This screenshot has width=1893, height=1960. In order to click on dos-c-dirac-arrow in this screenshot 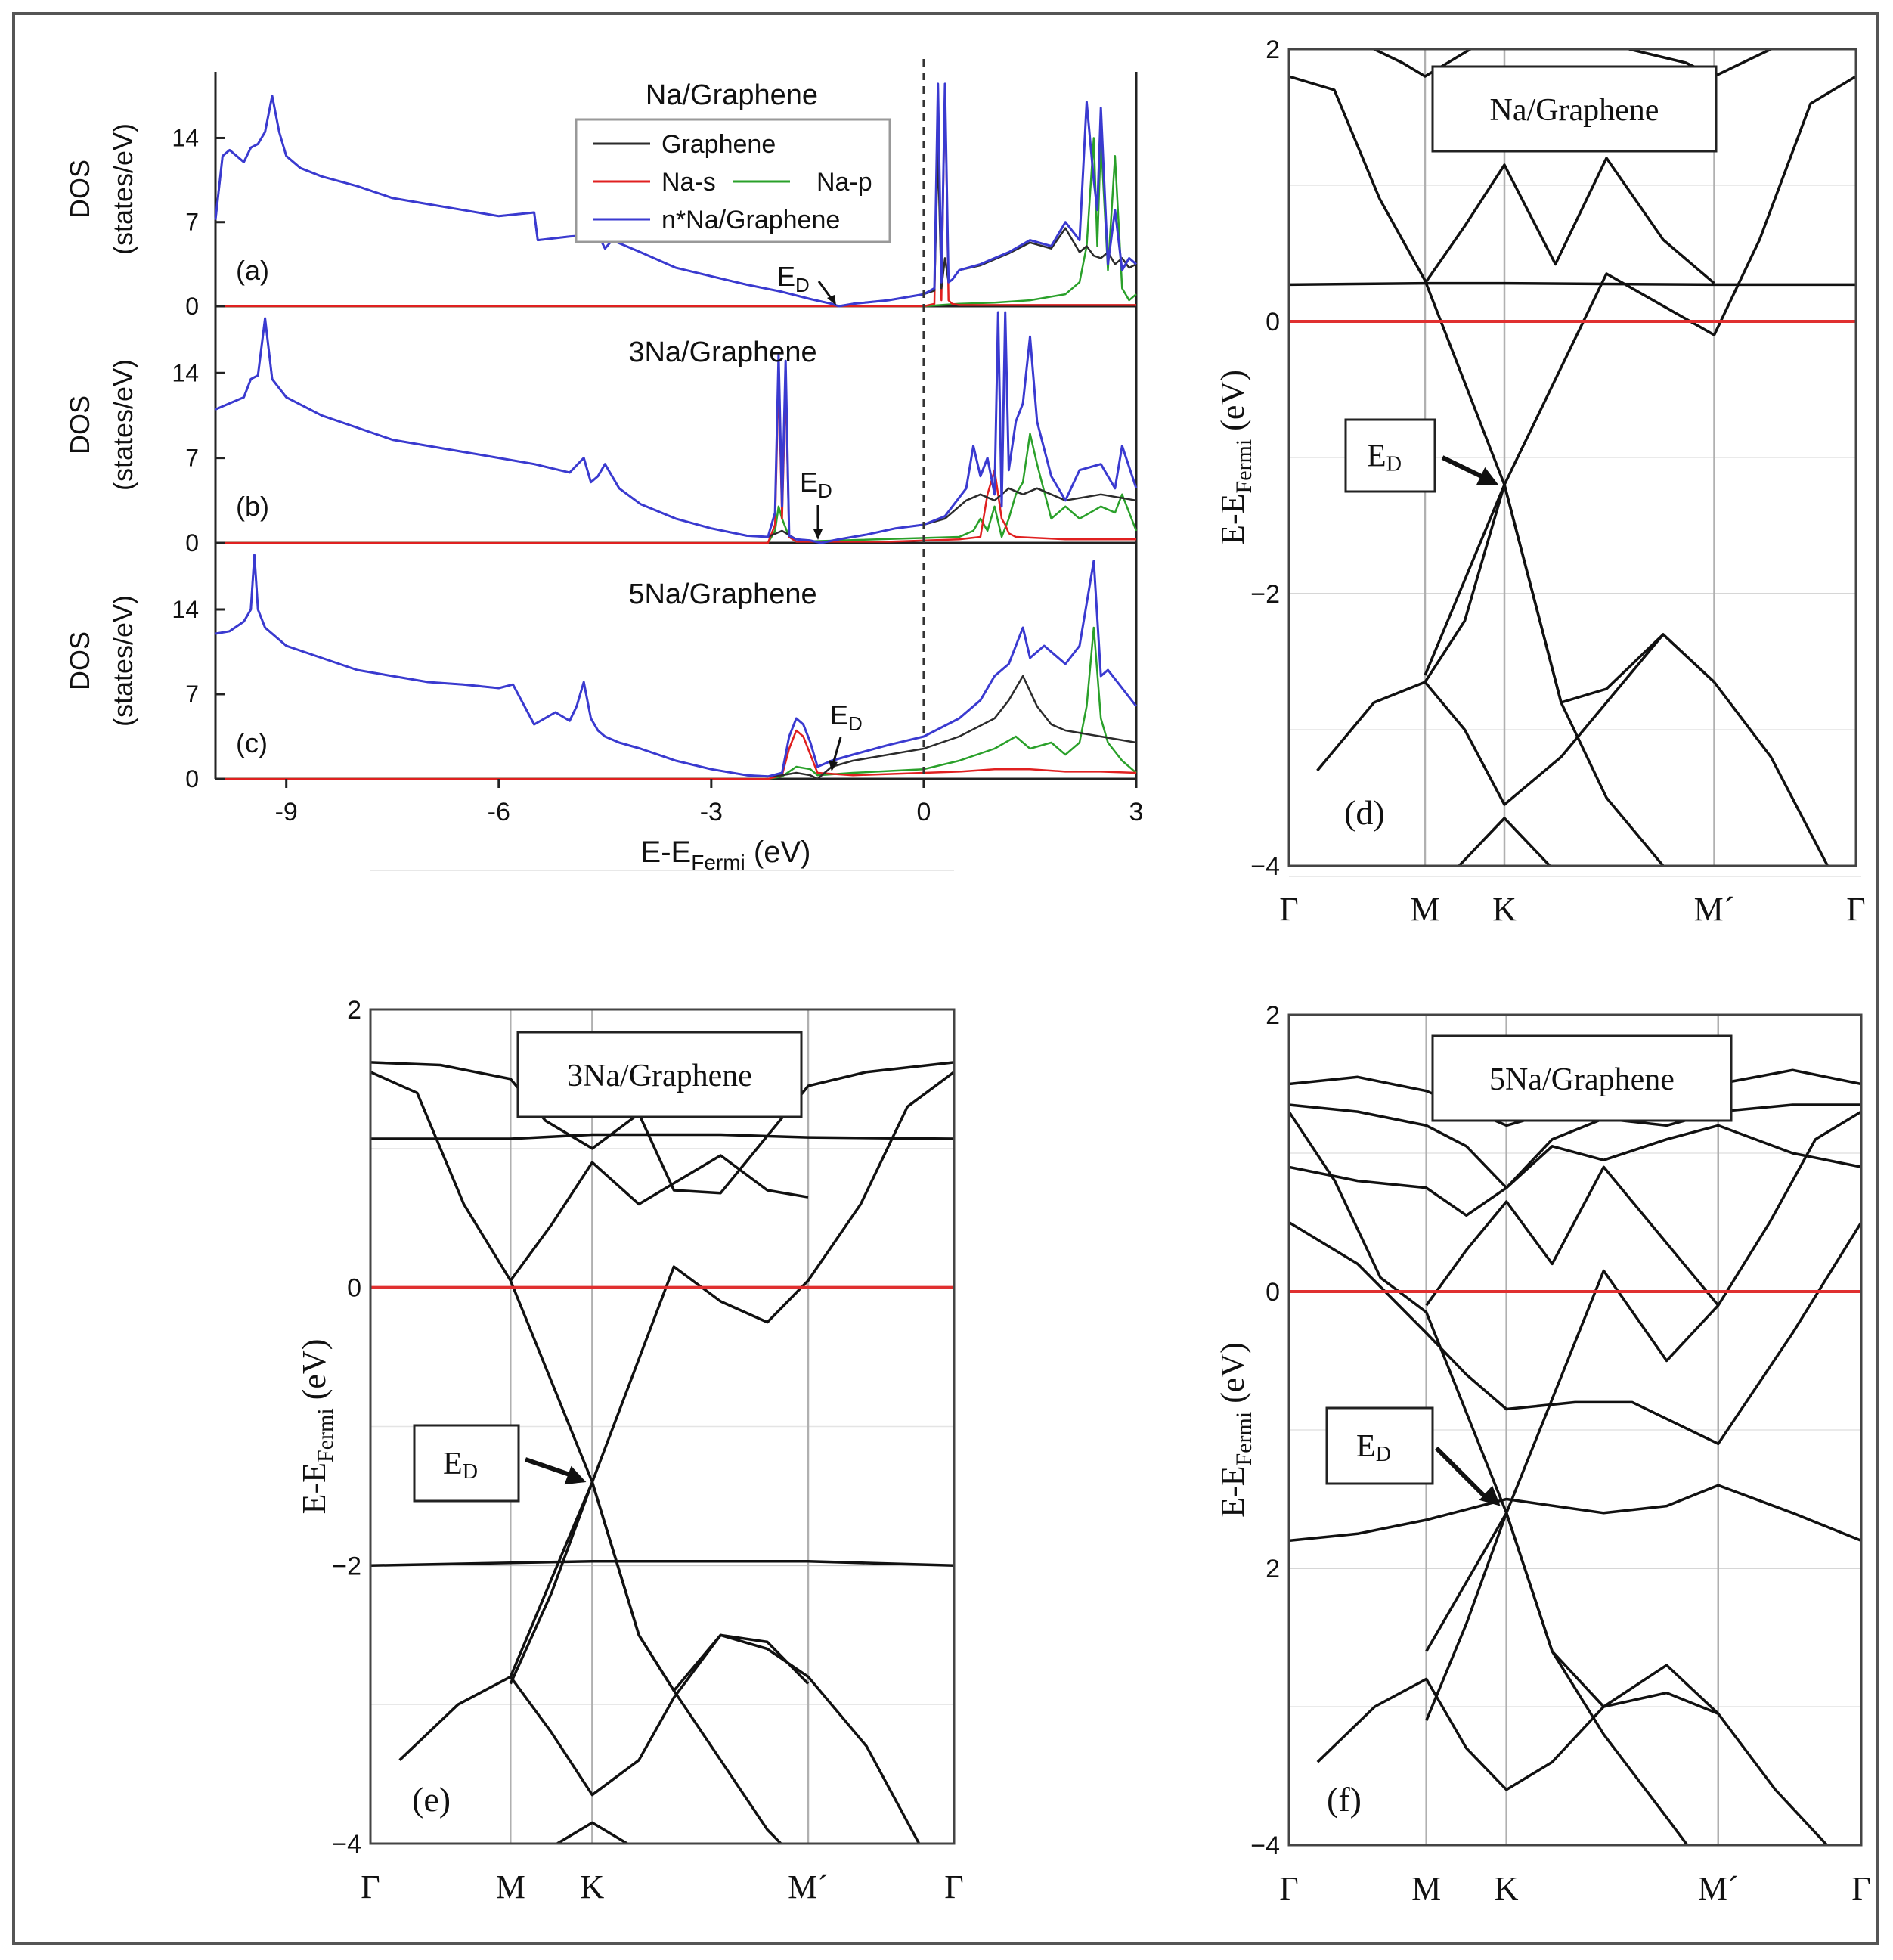, I will do `click(837, 751)`.